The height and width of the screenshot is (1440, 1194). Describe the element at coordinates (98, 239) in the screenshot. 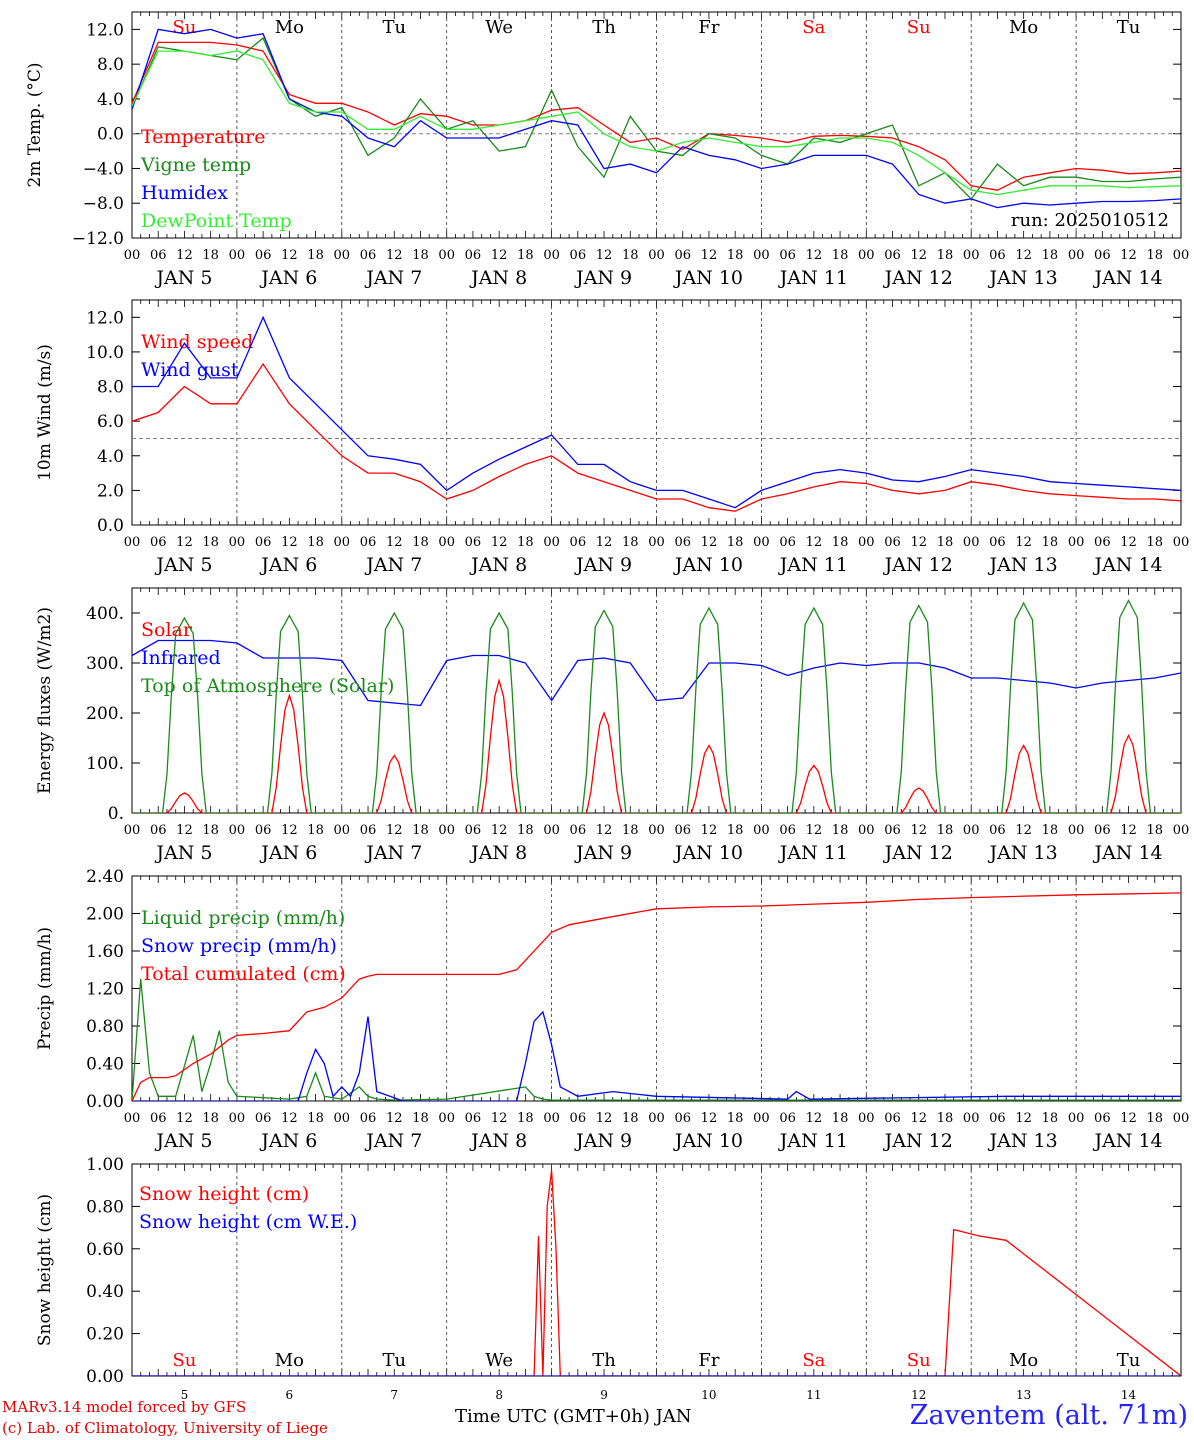

I see `y-tick-label: −12.0` at that location.